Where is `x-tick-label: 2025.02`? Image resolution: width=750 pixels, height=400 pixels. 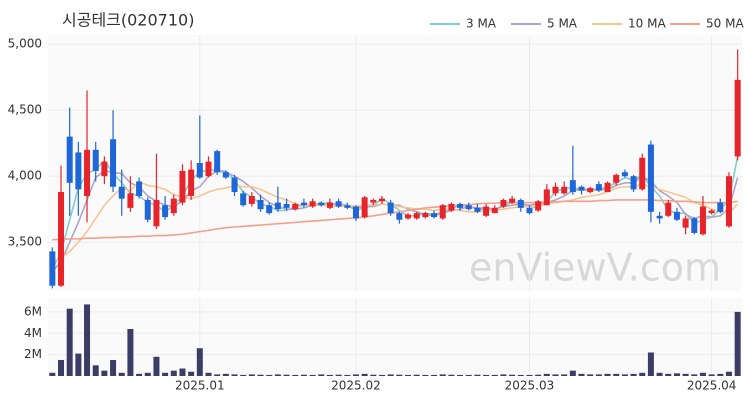 x-tick-label: 2025.02 is located at coordinates (356, 386).